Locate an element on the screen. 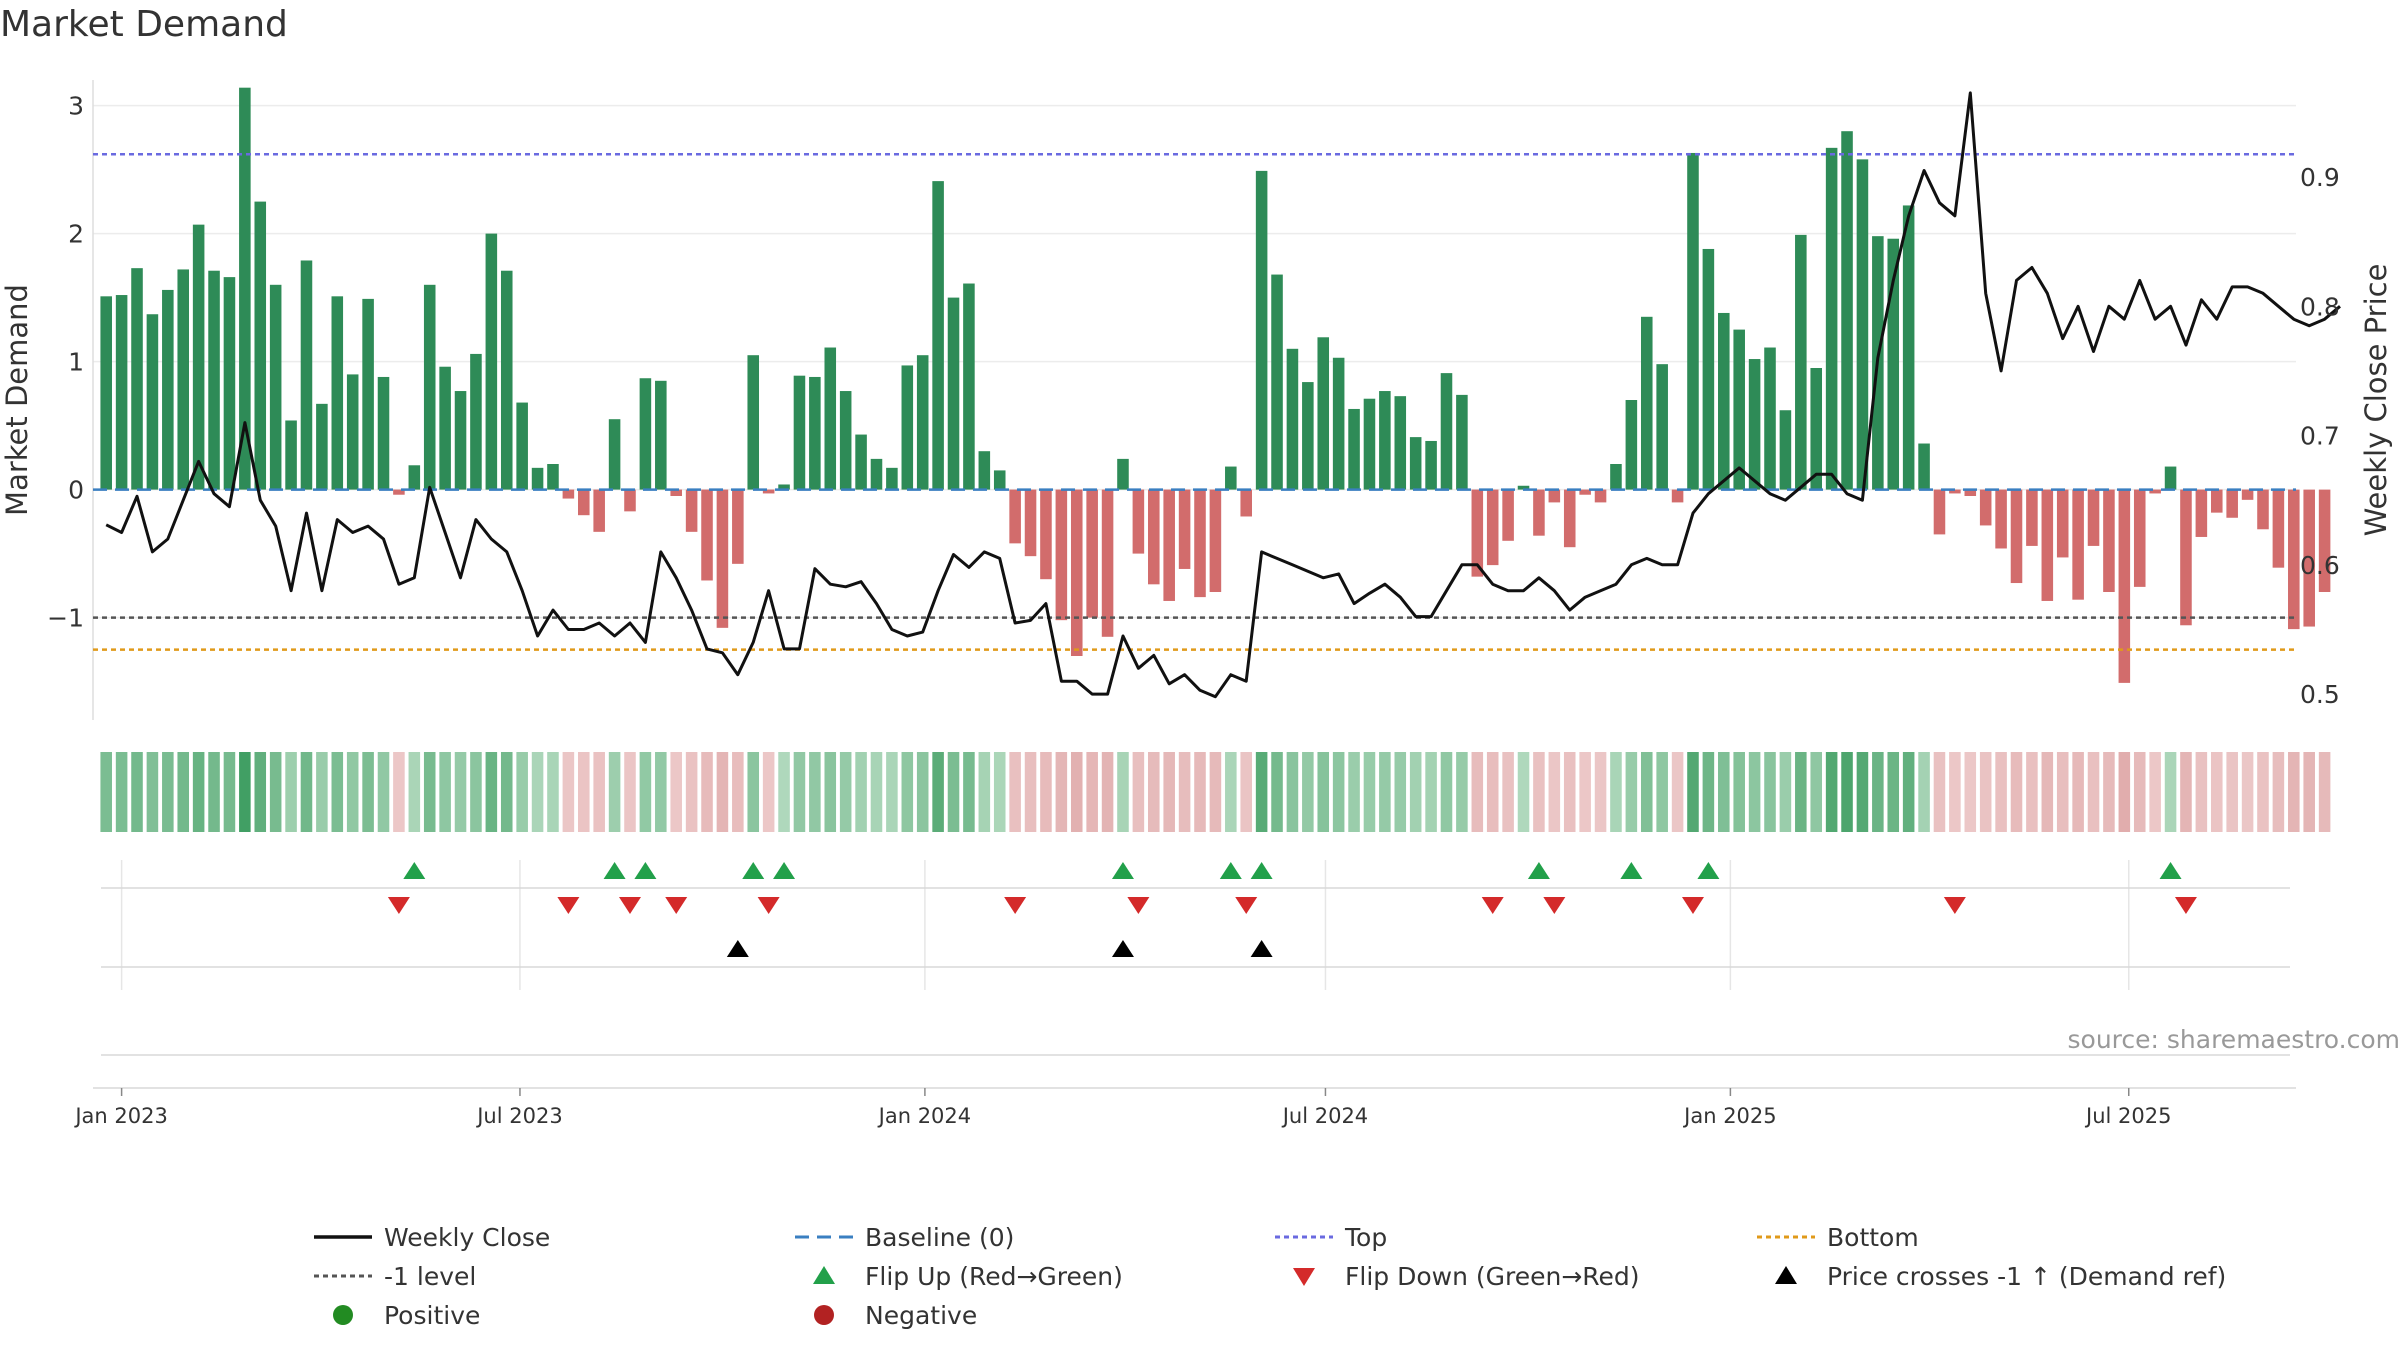 This screenshot has height=1350, width=2400. legend-label: Weekly Close is located at coordinates (467, 1237).